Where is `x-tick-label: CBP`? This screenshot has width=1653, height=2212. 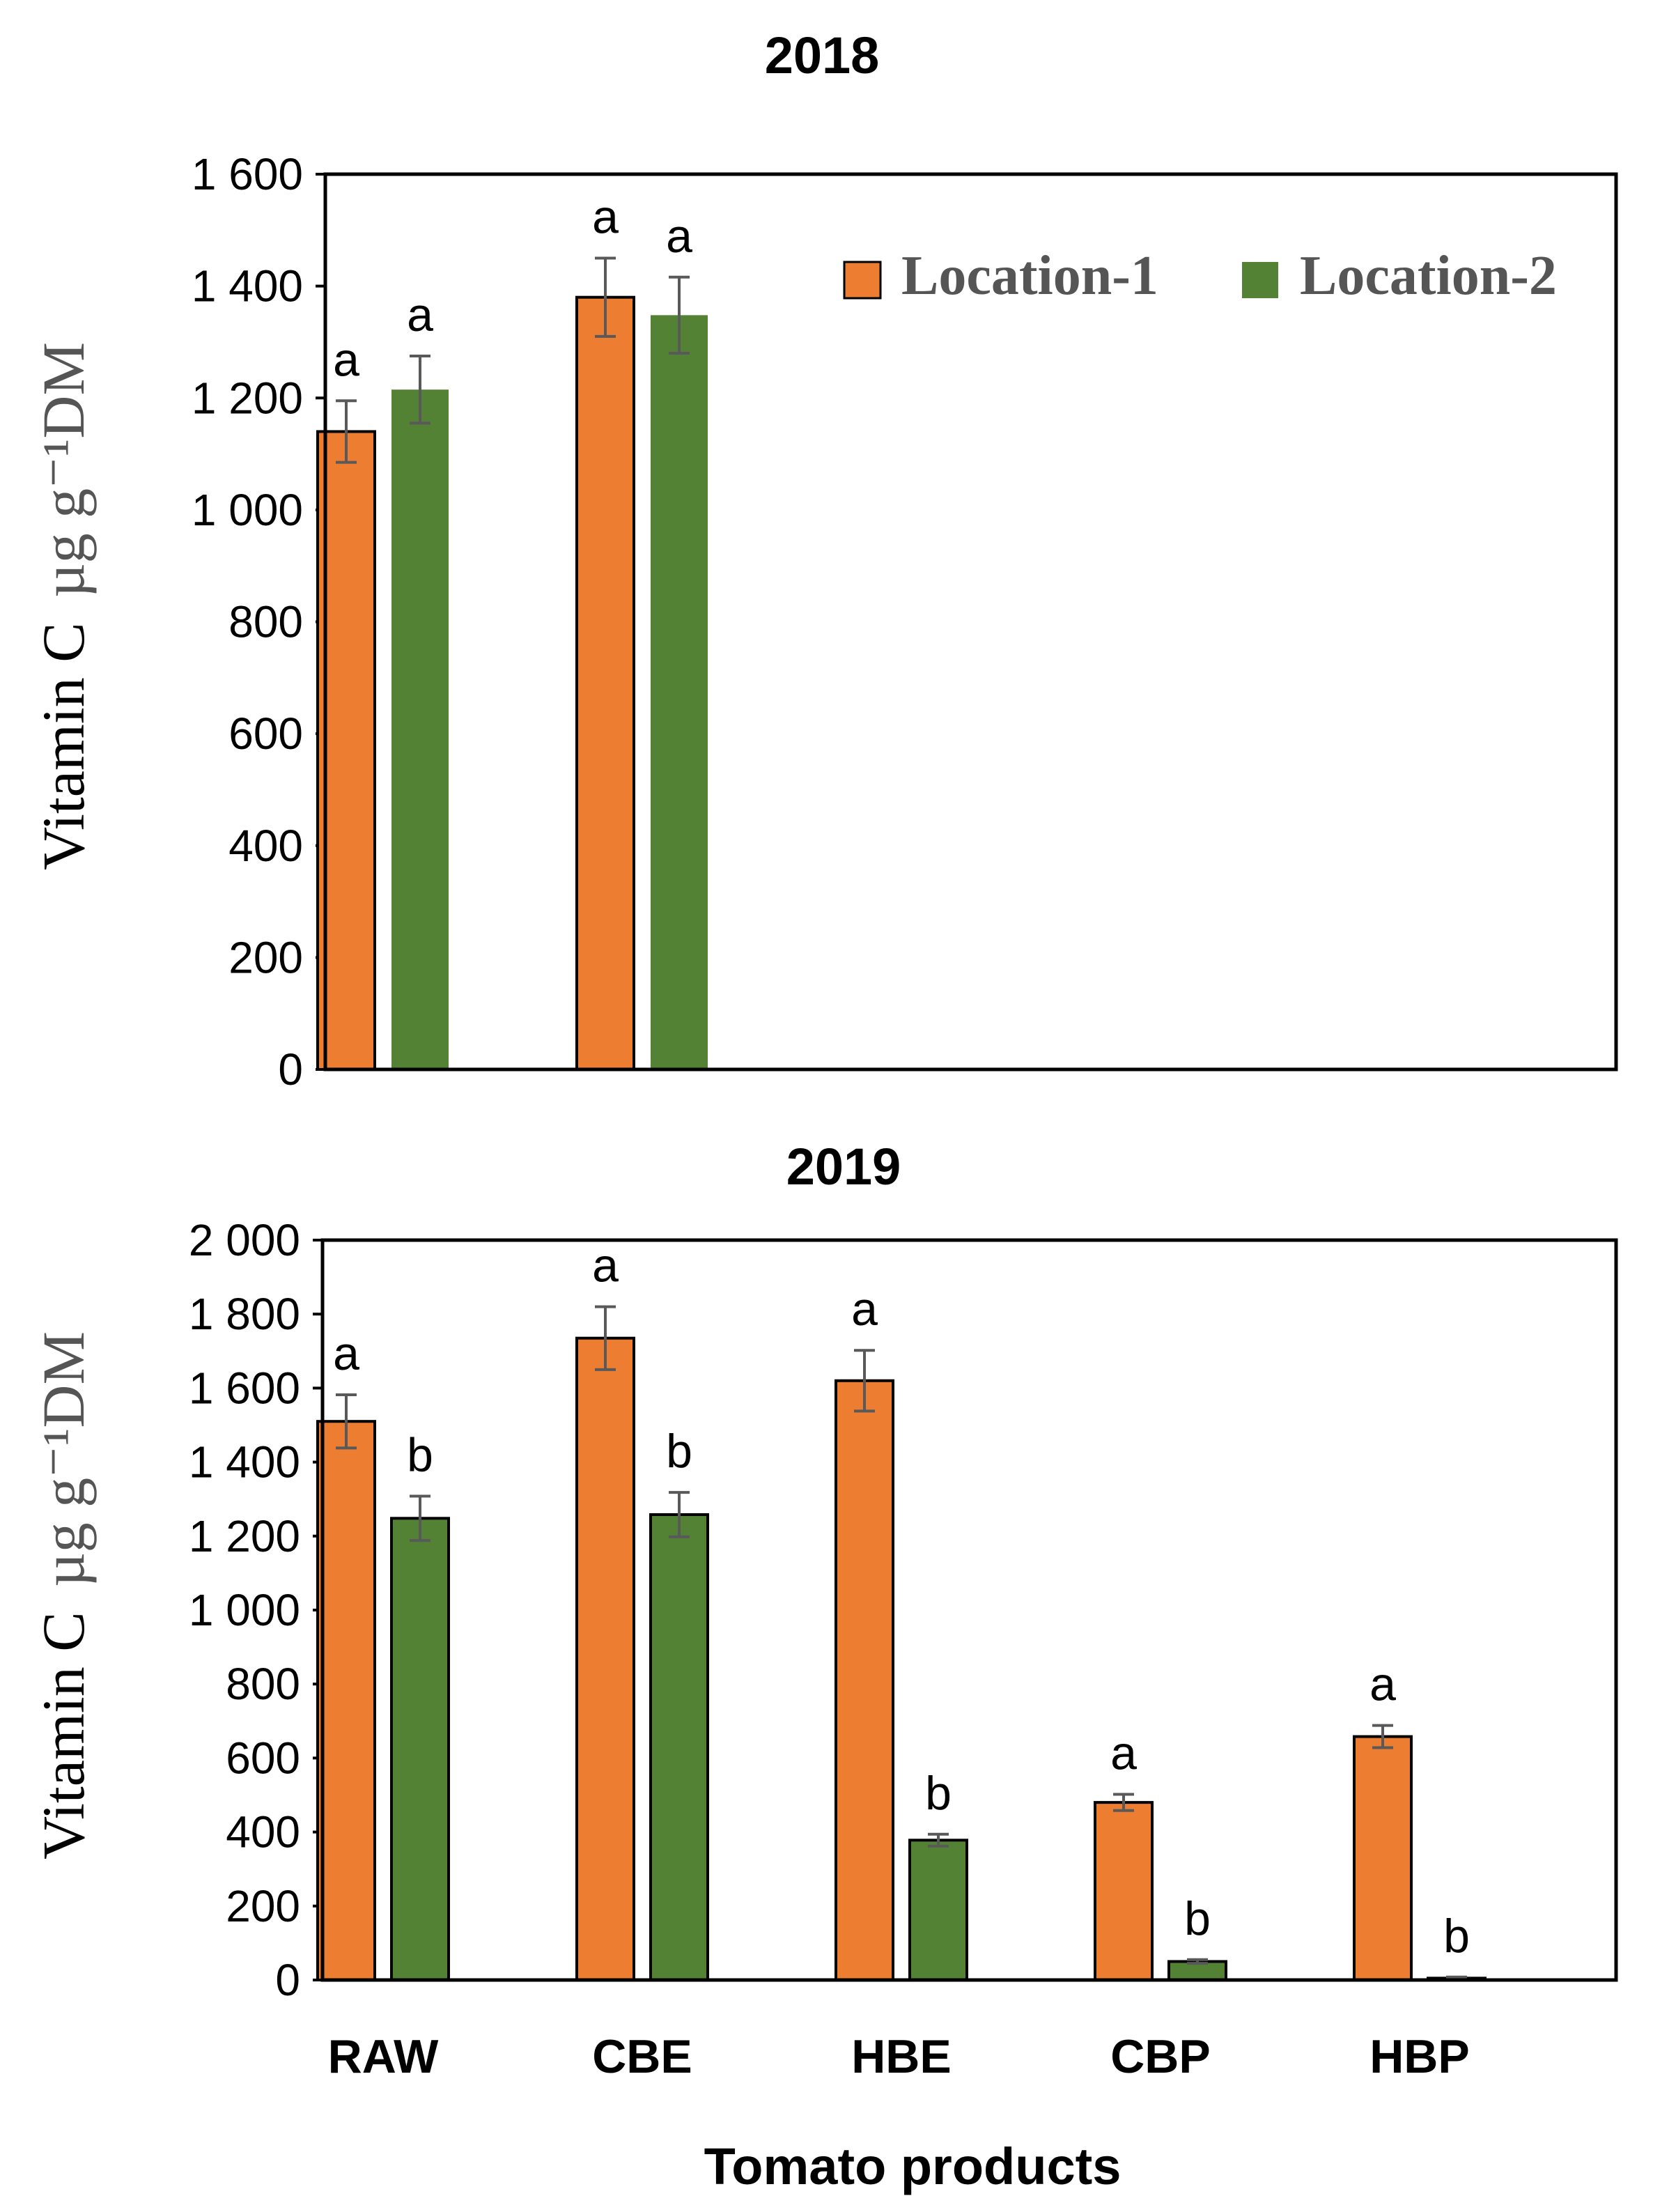
x-tick-label: CBP is located at coordinates (1160, 2056).